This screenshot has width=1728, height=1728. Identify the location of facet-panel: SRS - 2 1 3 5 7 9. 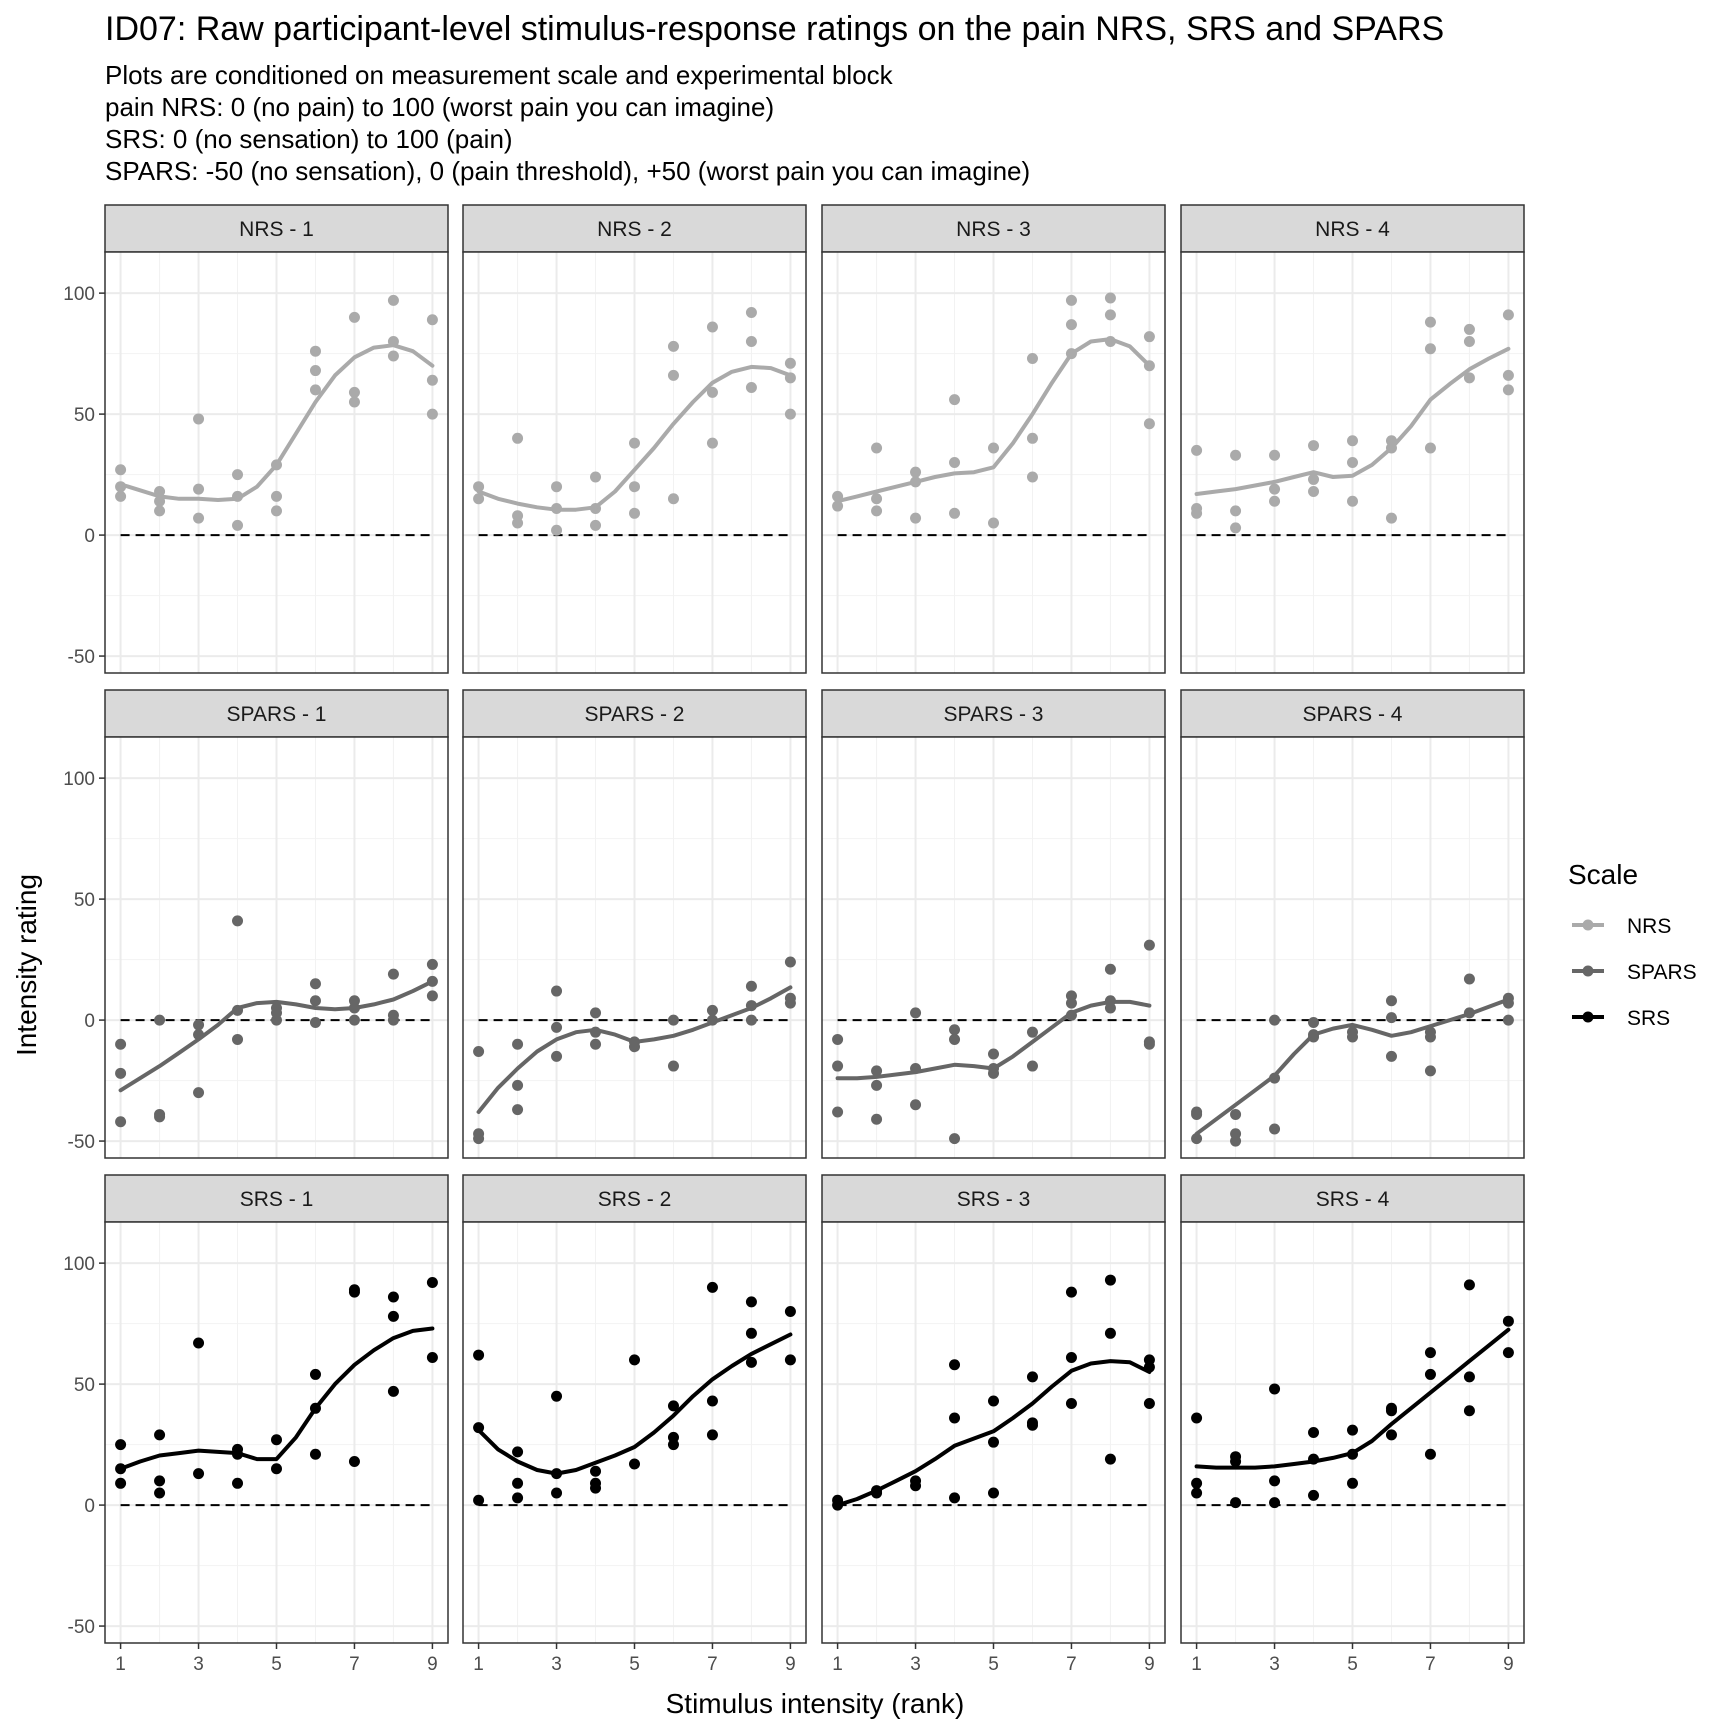
(634, 1424).